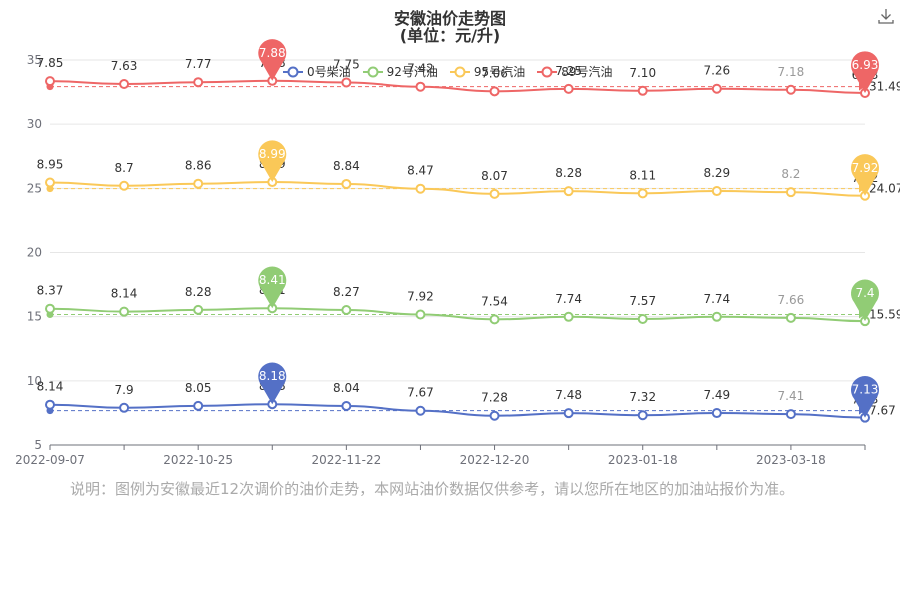 Image resolution: width=900 pixels, height=600 pixels. Describe the element at coordinates (34, 188) in the screenshot. I see `y-tick-label: 25` at that location.